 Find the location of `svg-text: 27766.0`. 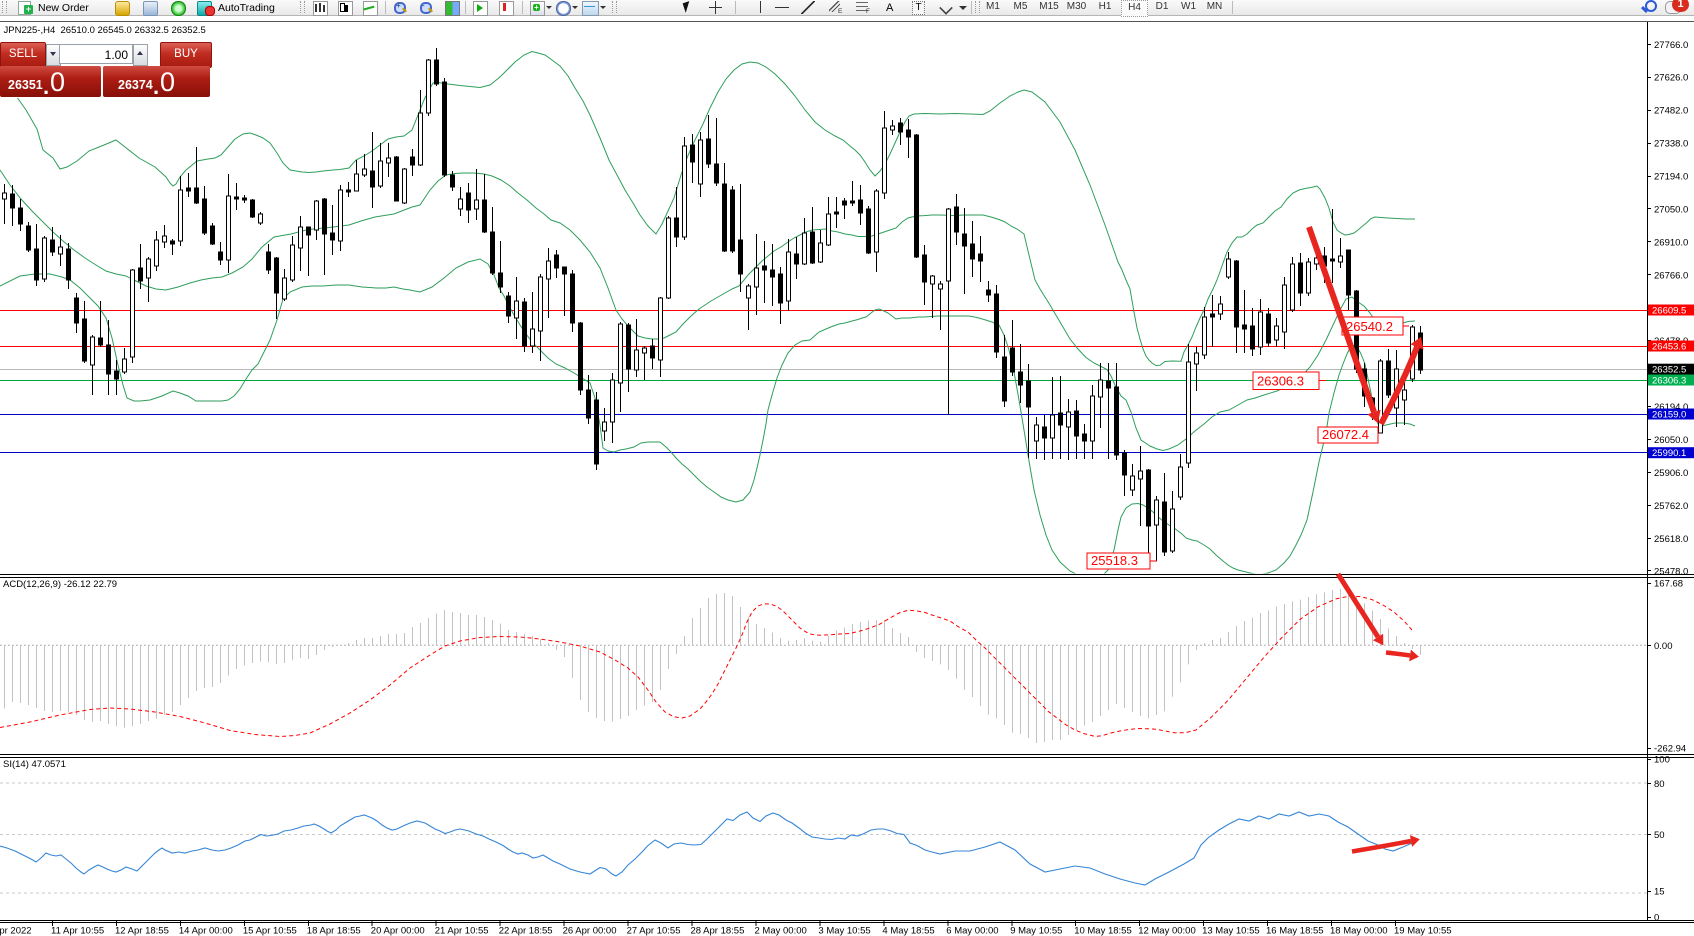

svg-text: 27766.0 is located at coordinates (1671, 45).